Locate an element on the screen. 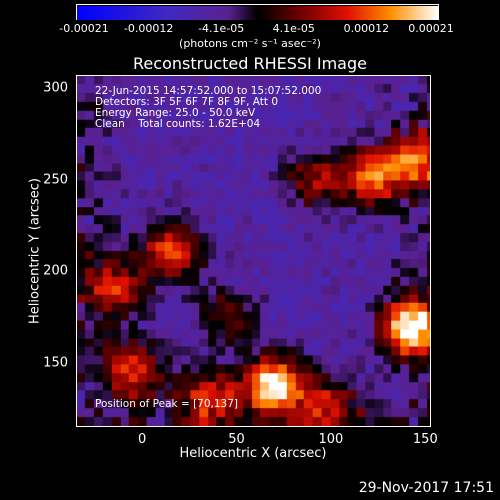  x-tick-label: 150 is located at coordinates (425, 439).